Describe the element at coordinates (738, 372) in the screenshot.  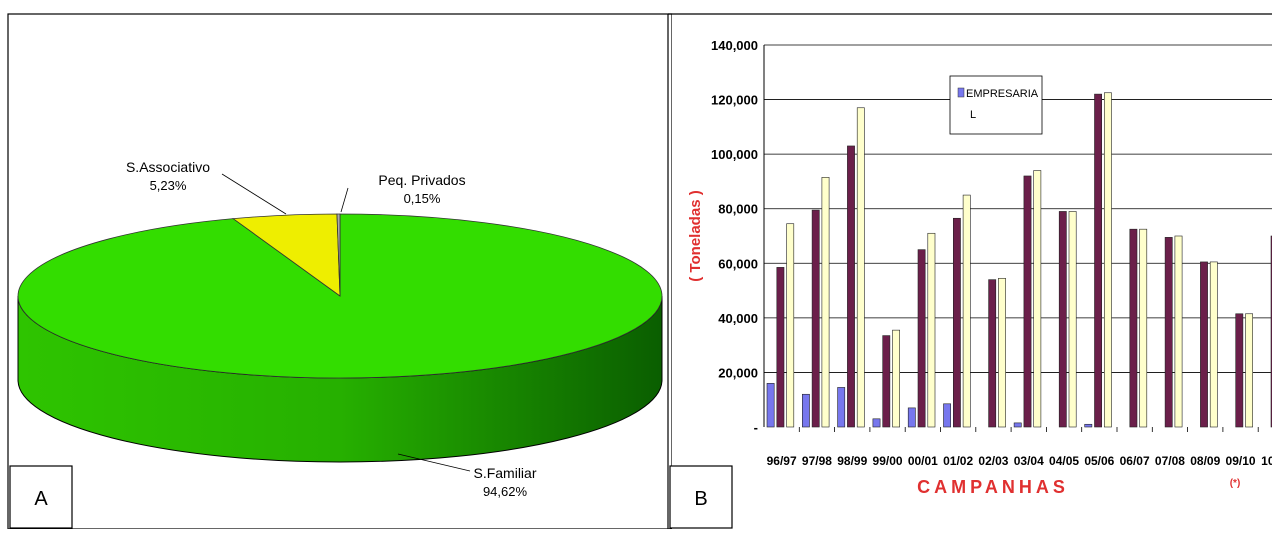
I see `y-tick-label: 20,000` at that location.